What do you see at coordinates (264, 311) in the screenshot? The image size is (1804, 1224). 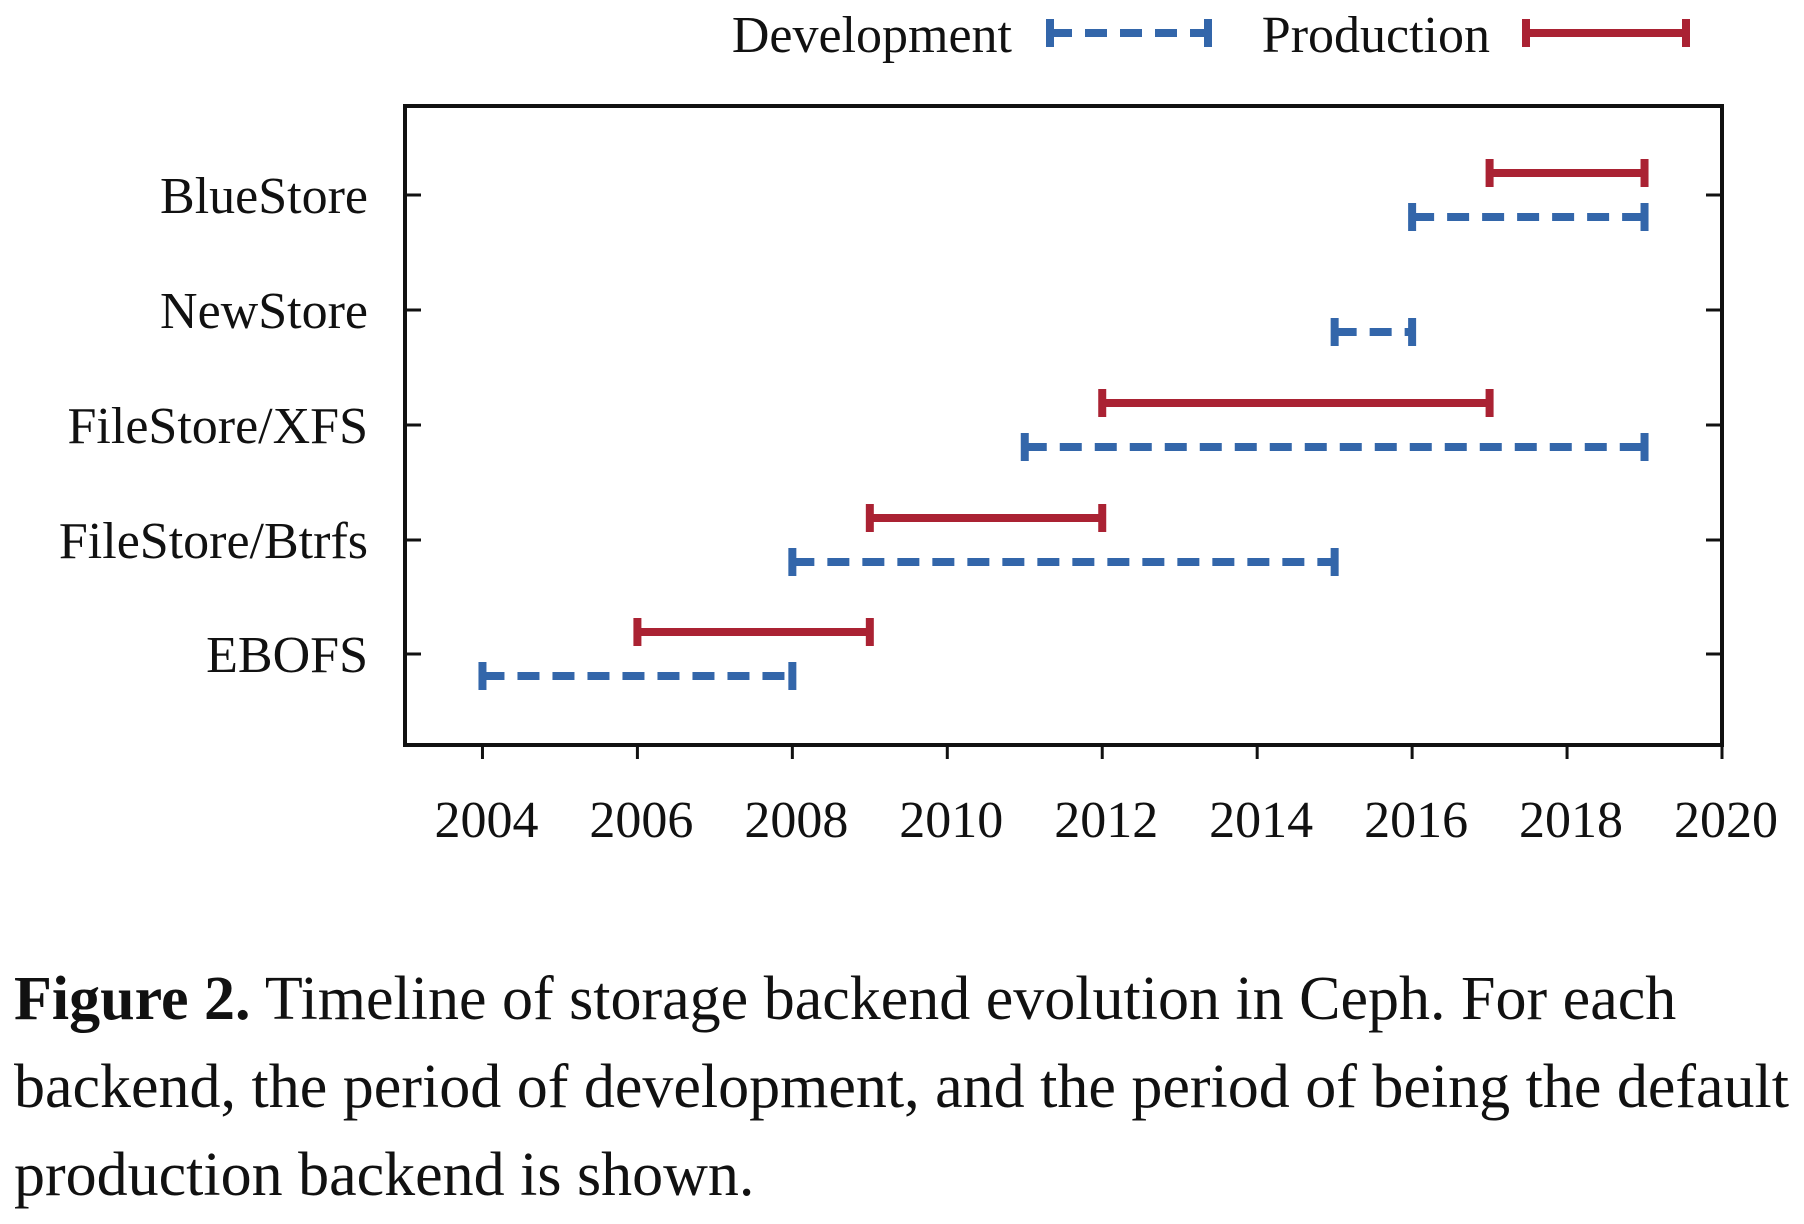 I see `y-tick-label-newstore: NewStore` at bounding box center [264, 311].